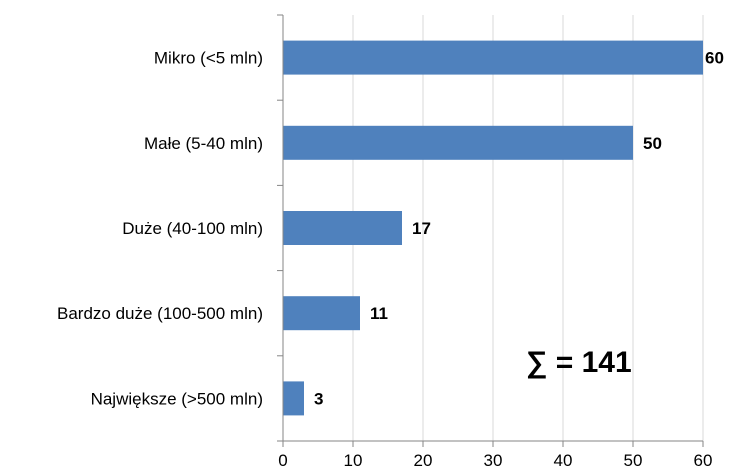 The height and width of the screenshot is (472, 731). What do you see at coordinates (318, 398) in the screenshot?
I see `data-label: 3` at bounding box center [318, 398].